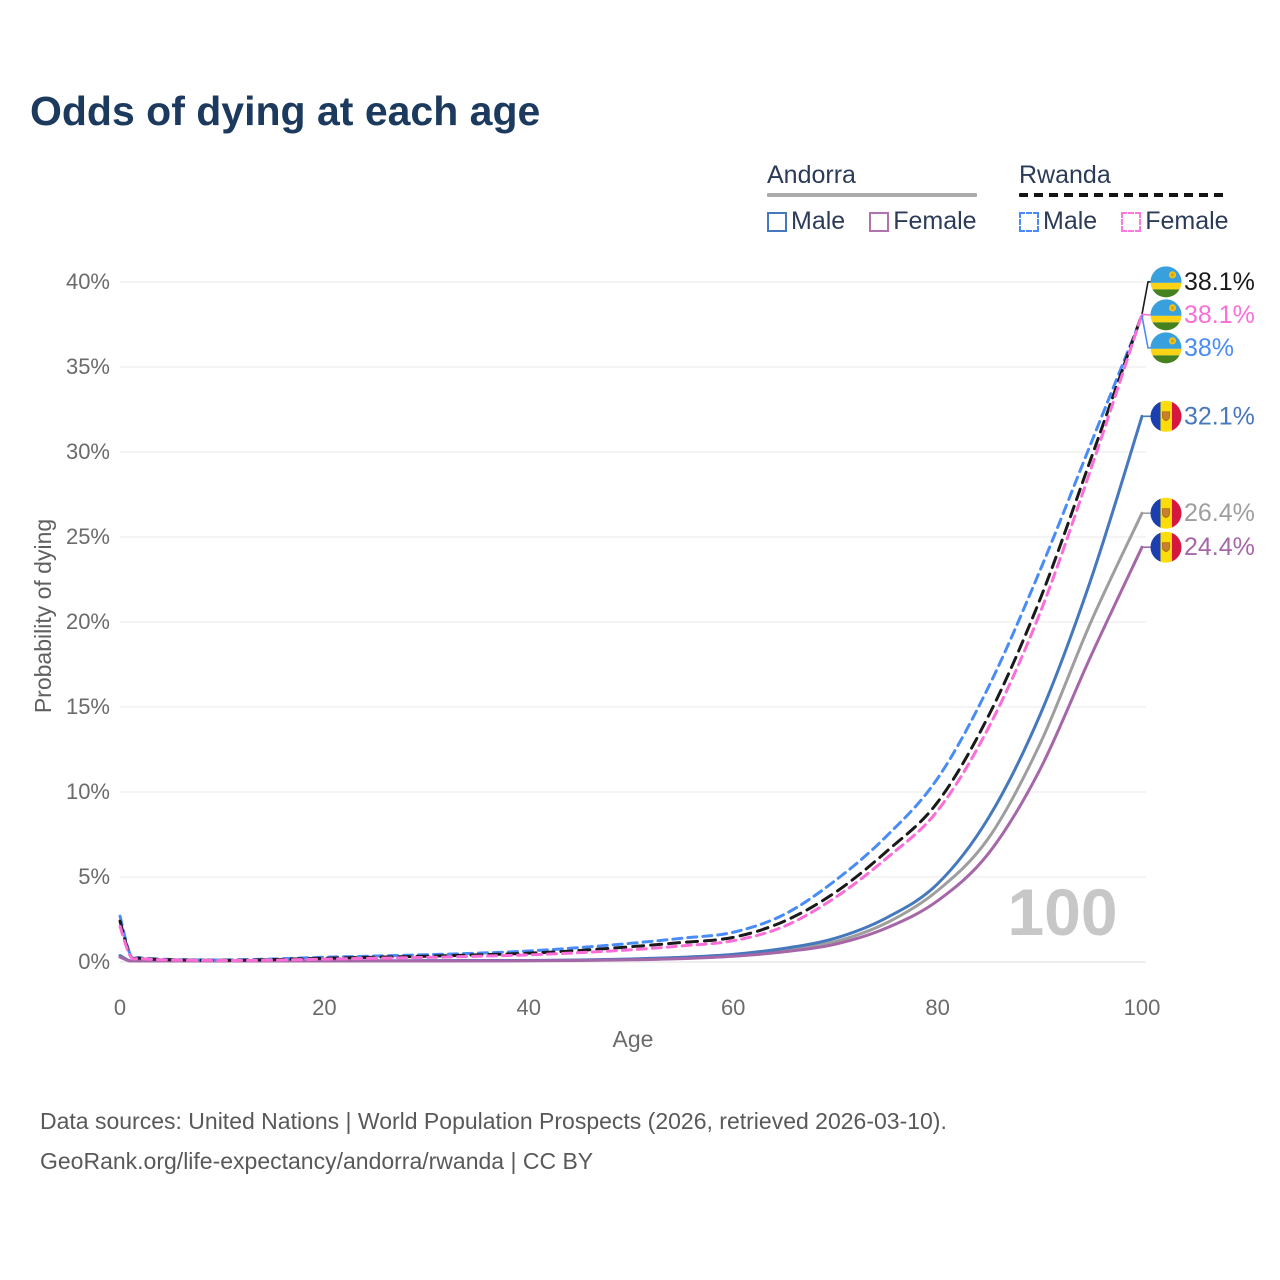 This screenshot has width=1280, height=1280. I want to click on legend-item-andorra-female: Female, so click(923, 221).